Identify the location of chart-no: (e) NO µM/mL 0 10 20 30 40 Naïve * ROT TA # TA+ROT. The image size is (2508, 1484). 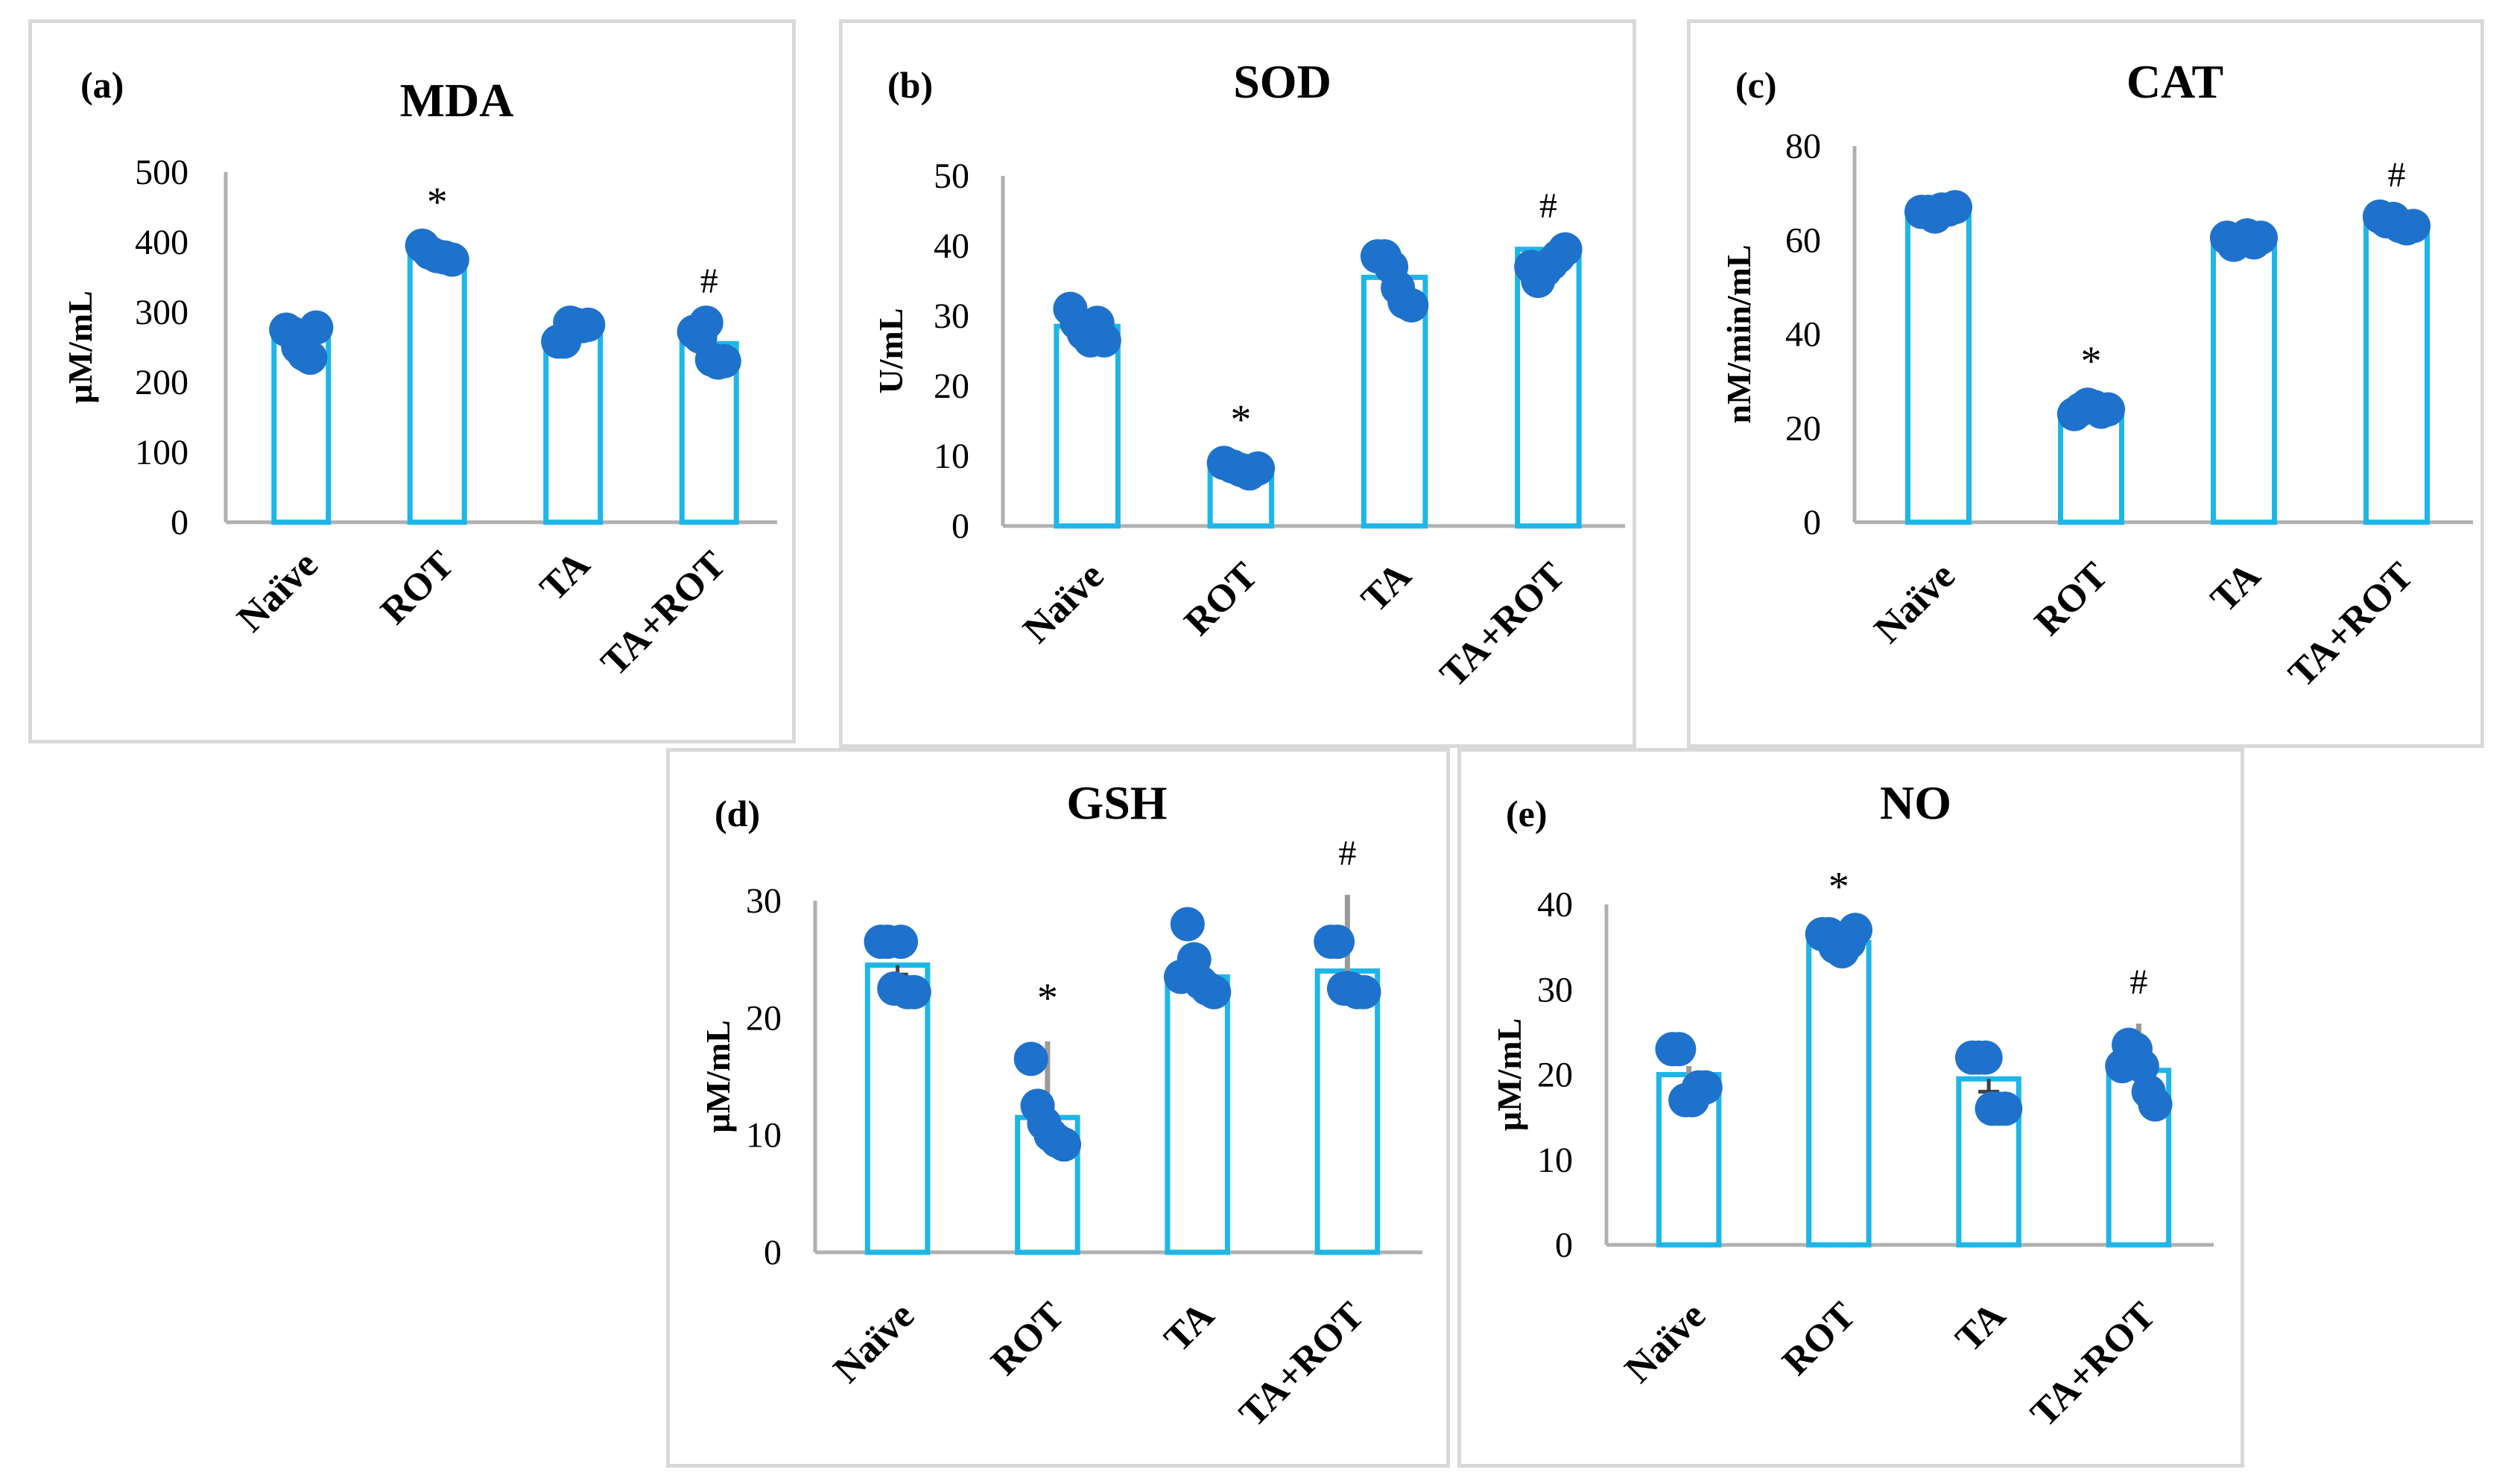
(1852, 1106).